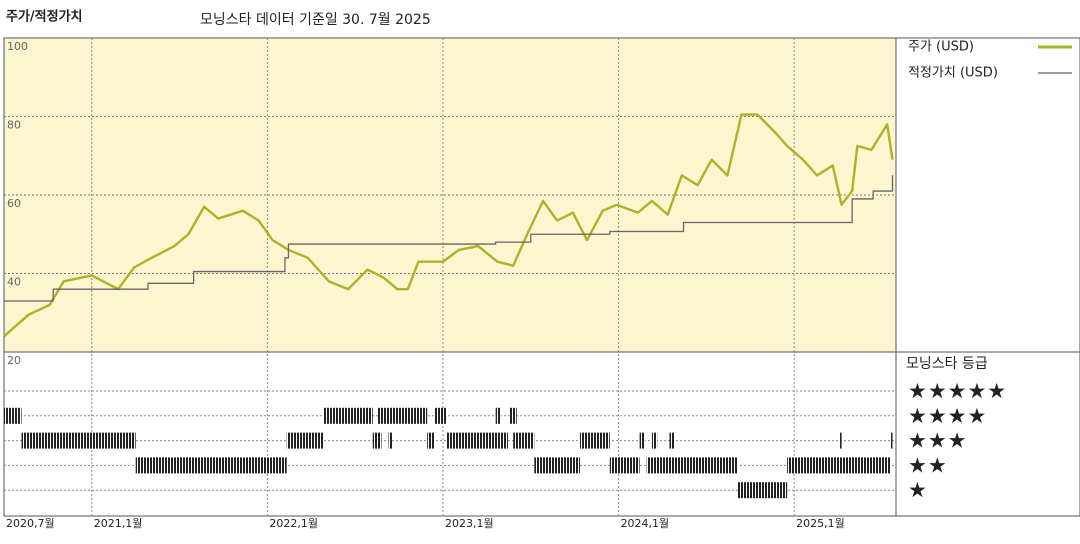 Image resolution: width=1080 pixels, height=544 pixels. What do you see at coordinates (293, 523) in the screenshot?
I see `x-tick-label: 2022,1월` at bounding box center [293, 523].